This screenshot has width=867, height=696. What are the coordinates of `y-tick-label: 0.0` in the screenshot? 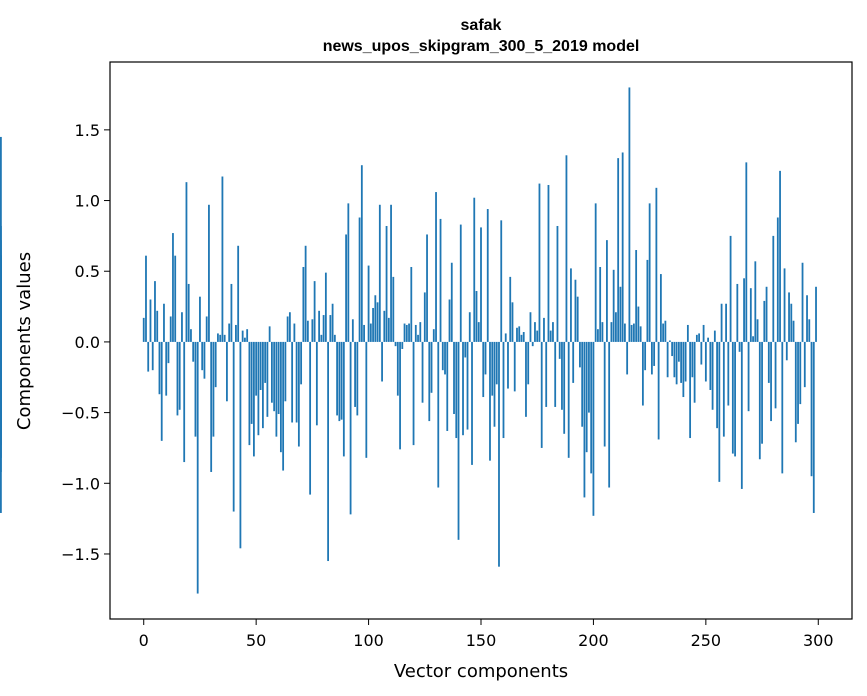 It's located at (87, 342).